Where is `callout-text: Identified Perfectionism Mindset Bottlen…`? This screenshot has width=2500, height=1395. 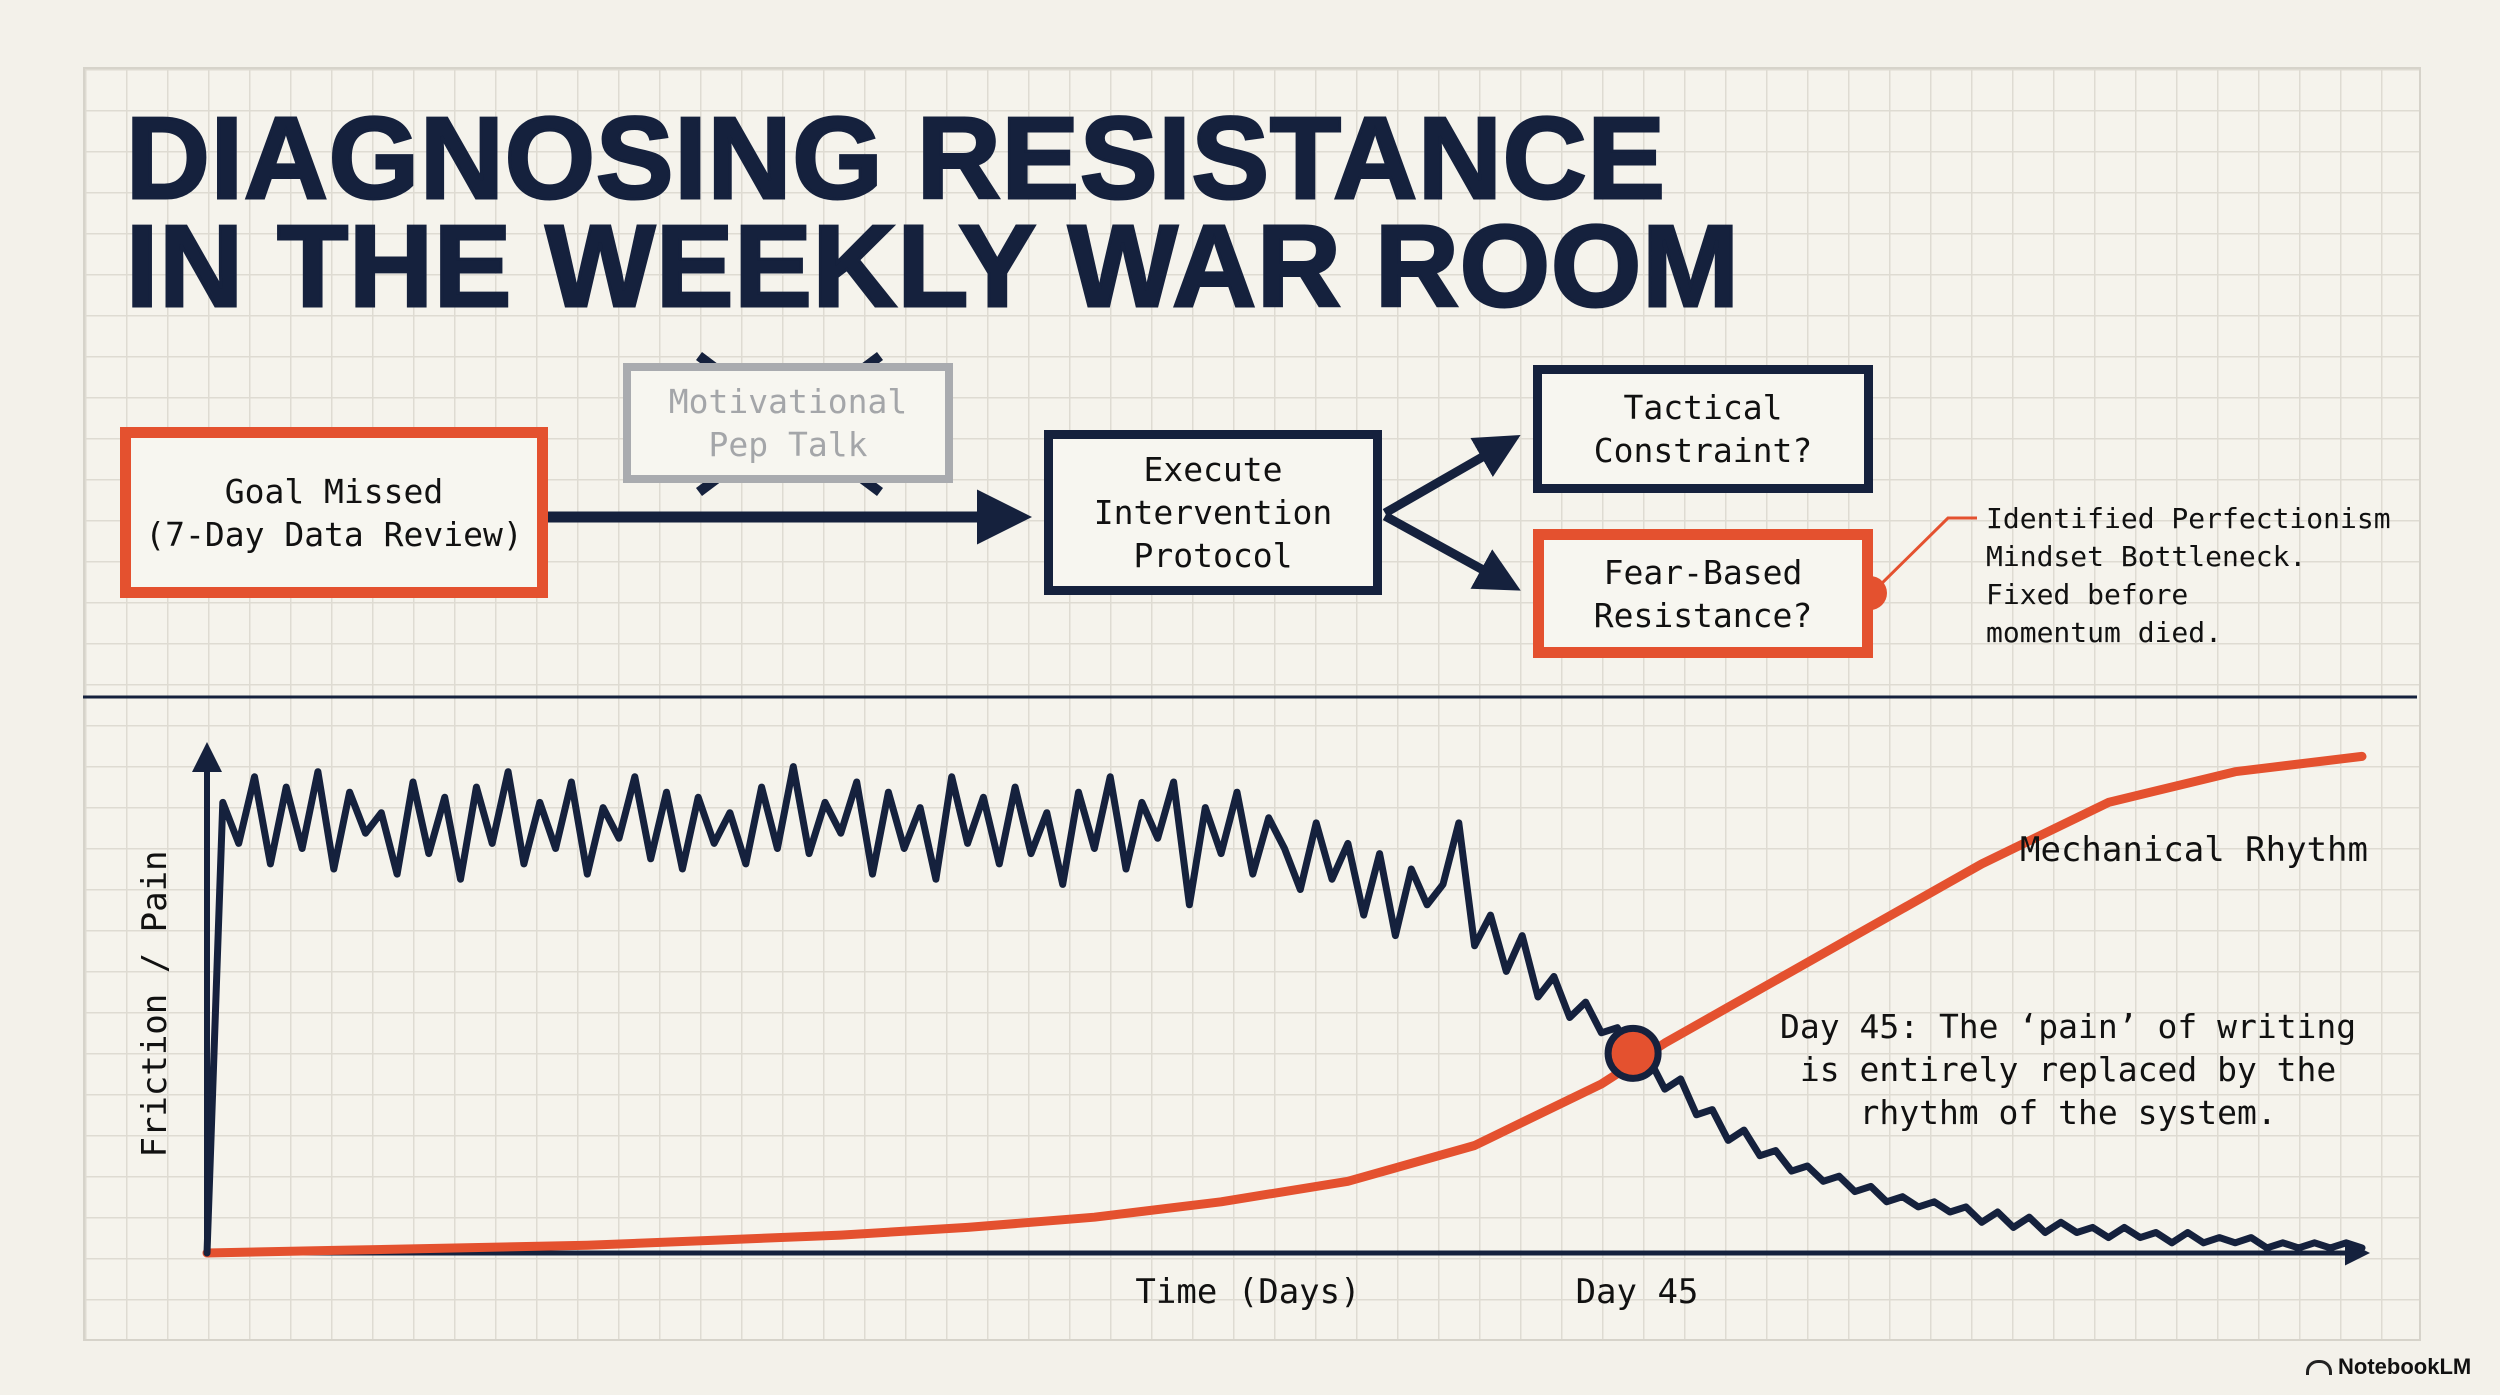
callout-text: Identified Perfectionism Mindset Bottlen… is located at coordinates (2188, 575).